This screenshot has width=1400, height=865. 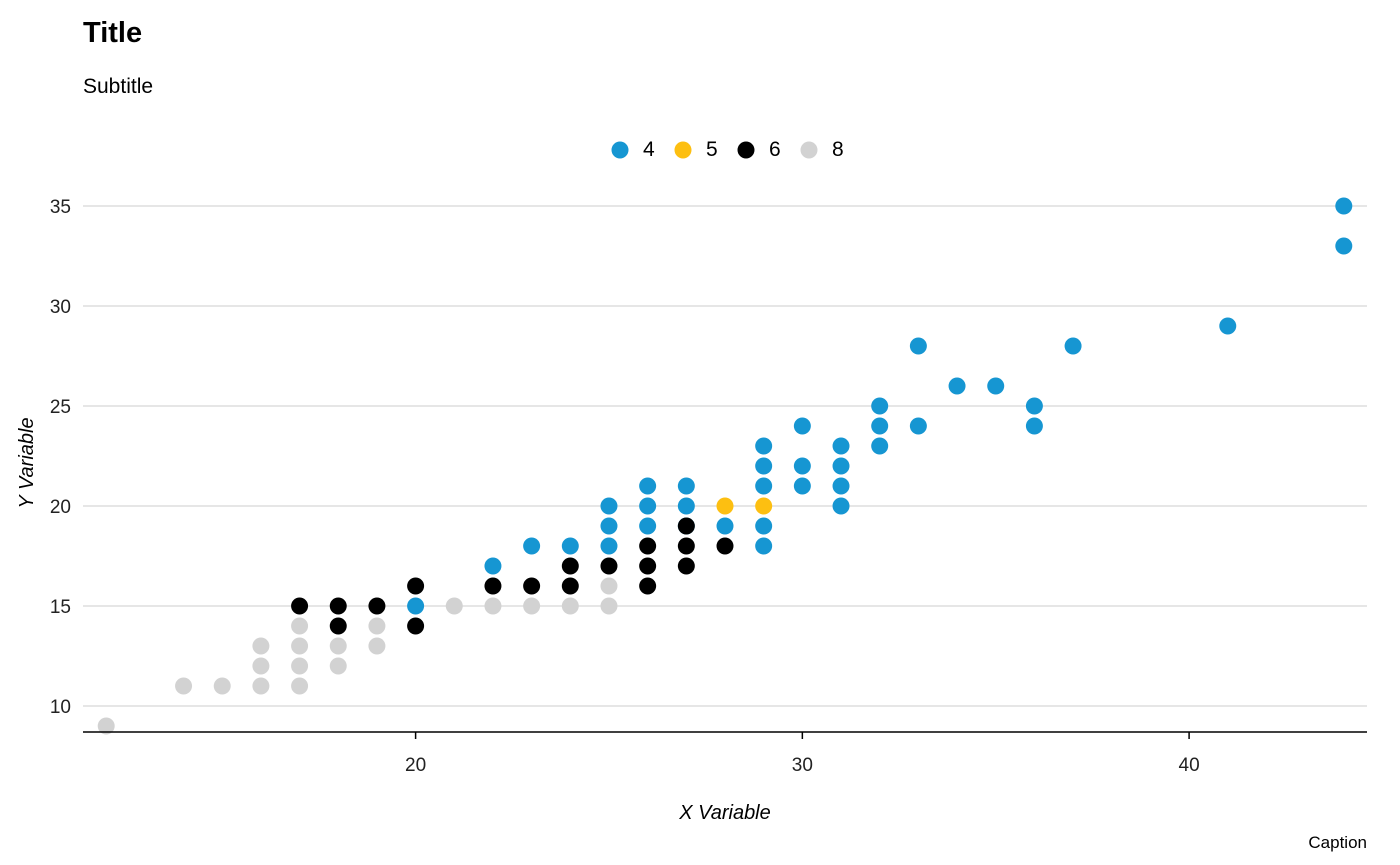 I want to click on x-tick-label: 40, so click(x=1189, y=765).